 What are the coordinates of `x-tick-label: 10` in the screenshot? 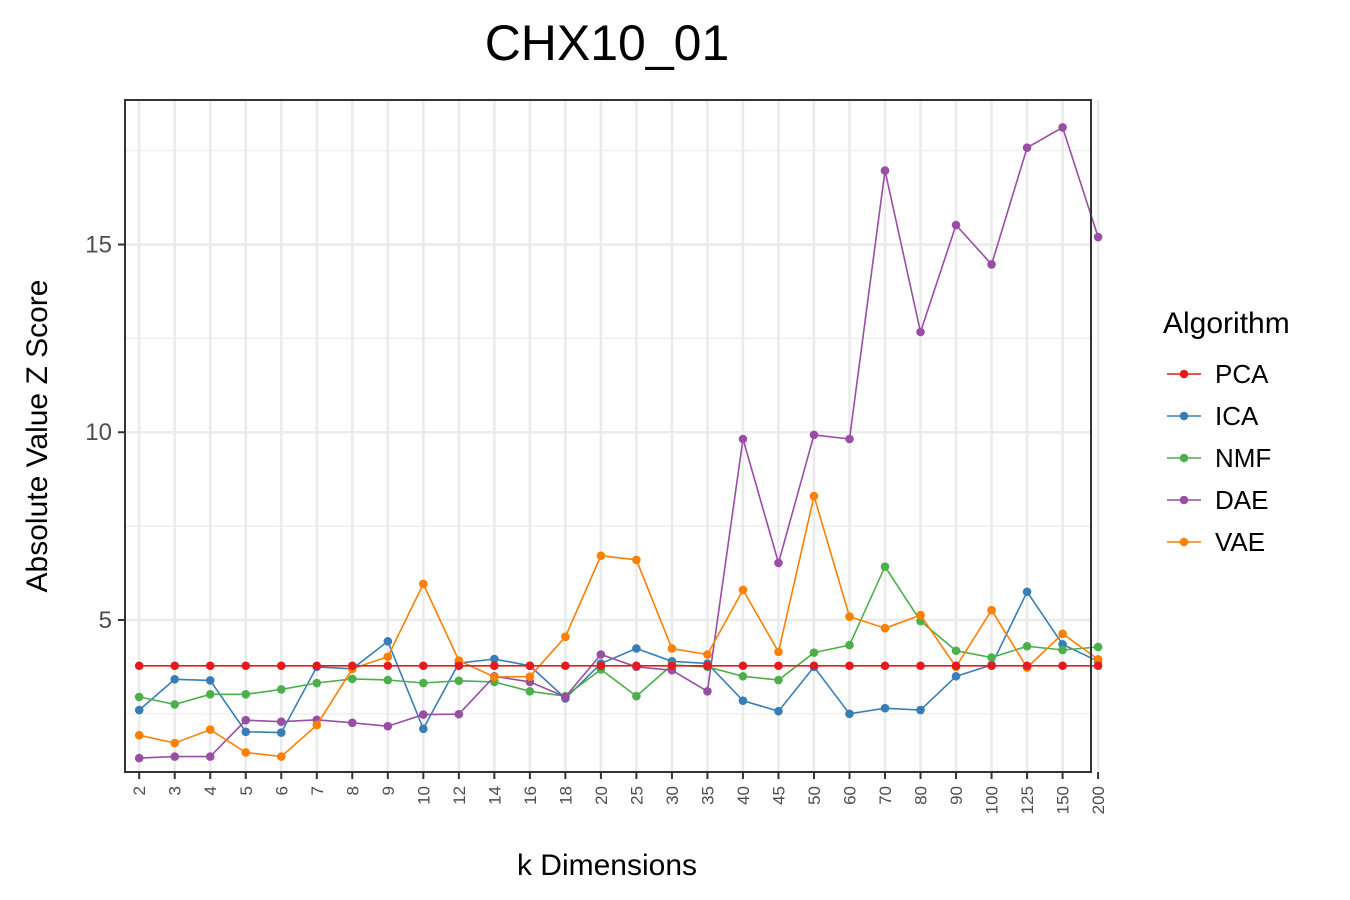 It's located at (423, 795).